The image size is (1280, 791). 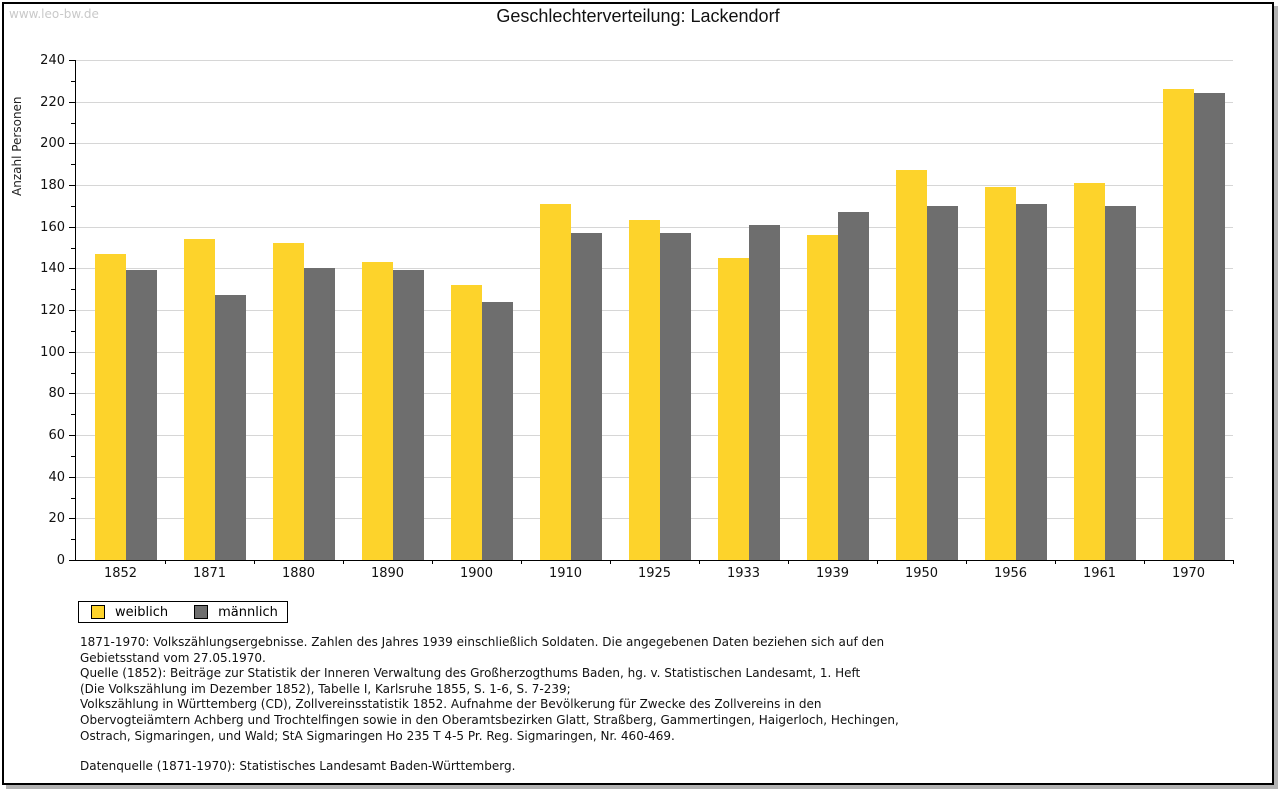 What do you see at coordinates (129, 612) in the screenshot?
I see `legend-item-weiblich: weiblich` at bounding box center [129, 612].